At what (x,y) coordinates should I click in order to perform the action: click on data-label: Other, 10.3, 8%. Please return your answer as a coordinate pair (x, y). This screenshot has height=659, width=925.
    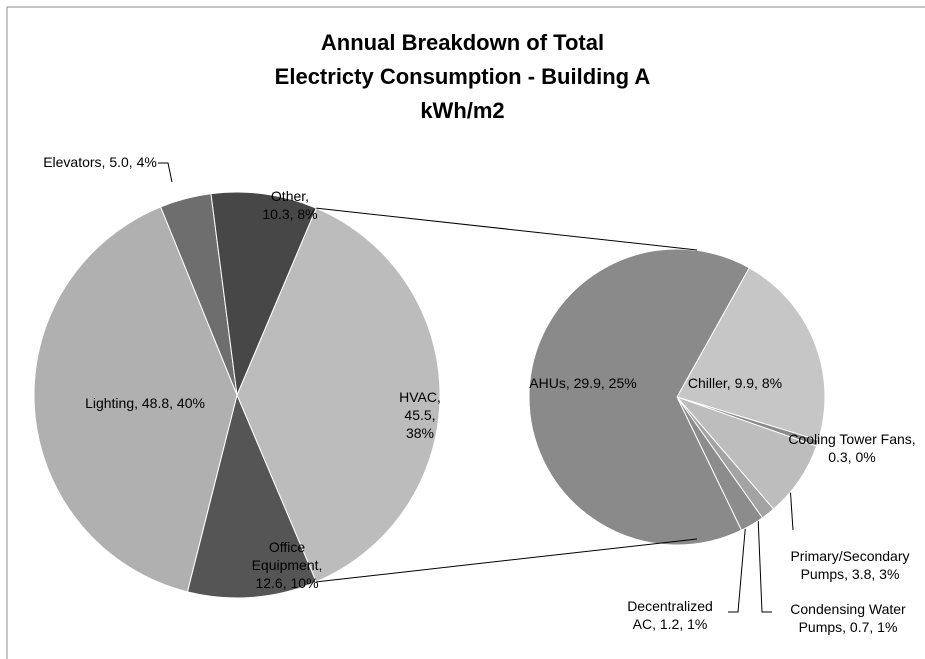
    Looking at the image, I should click on (290, 205).